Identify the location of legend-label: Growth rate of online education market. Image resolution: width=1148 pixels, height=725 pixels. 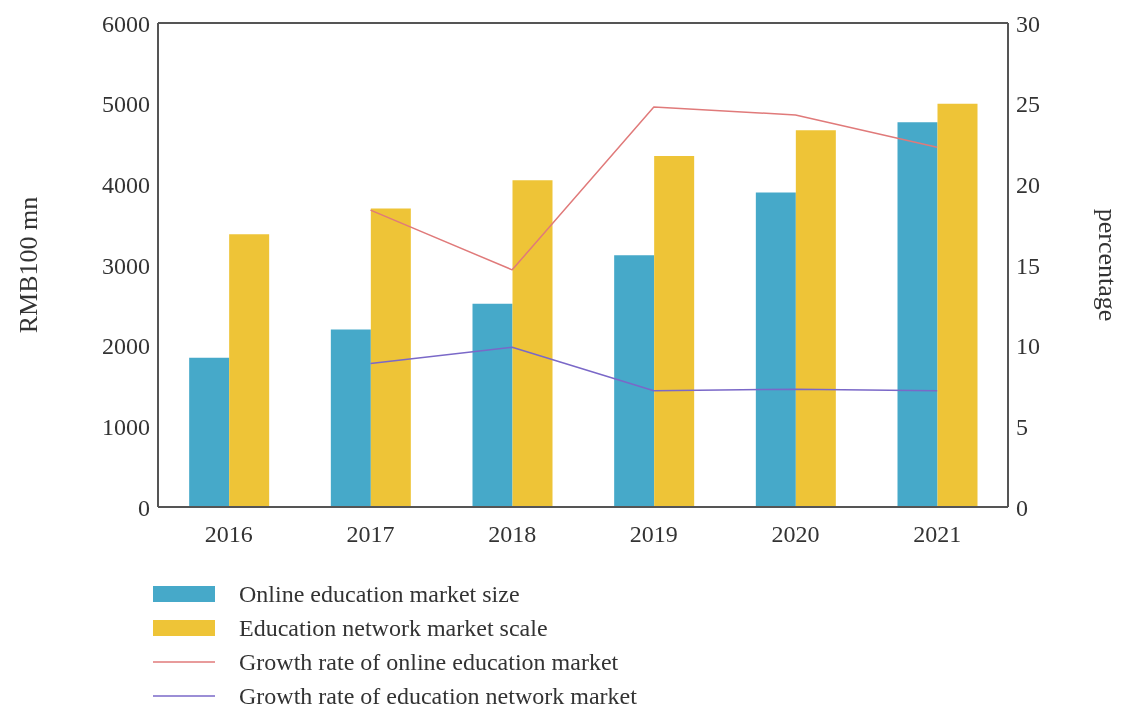
(429, 662).